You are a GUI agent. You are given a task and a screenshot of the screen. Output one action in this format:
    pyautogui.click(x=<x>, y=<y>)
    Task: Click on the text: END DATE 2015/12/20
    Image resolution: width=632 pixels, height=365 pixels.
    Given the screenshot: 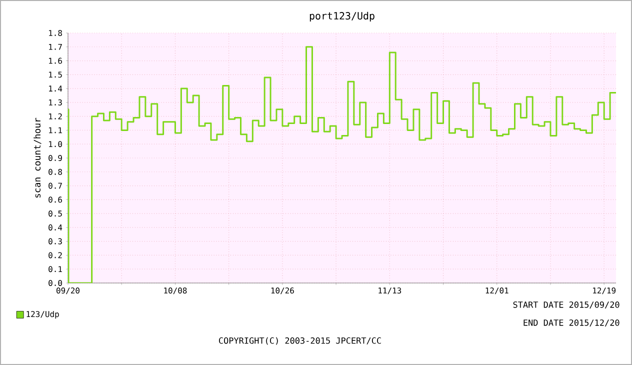 What is the action you would take?
    pyautogui.click(x=572, y=323)
    